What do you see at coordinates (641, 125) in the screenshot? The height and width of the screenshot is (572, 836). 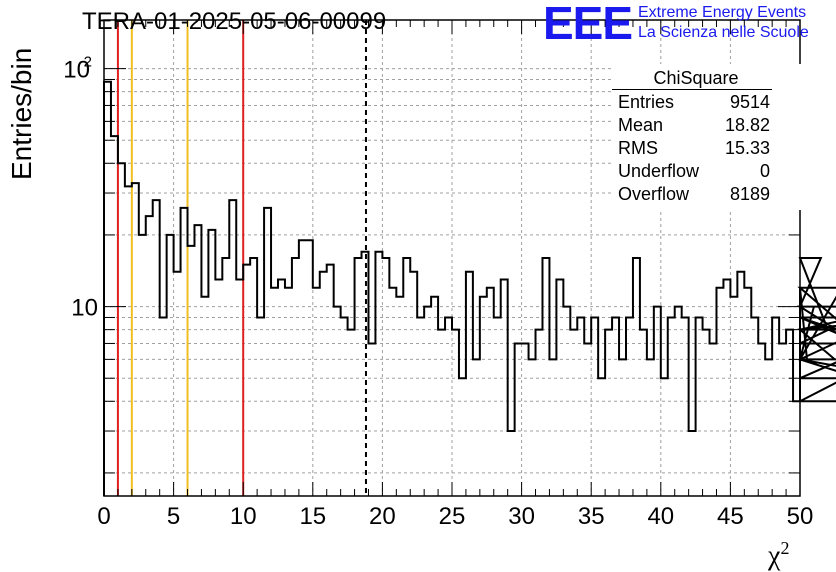 I see `stats-label: Mean` at bounding box center [641, 125].